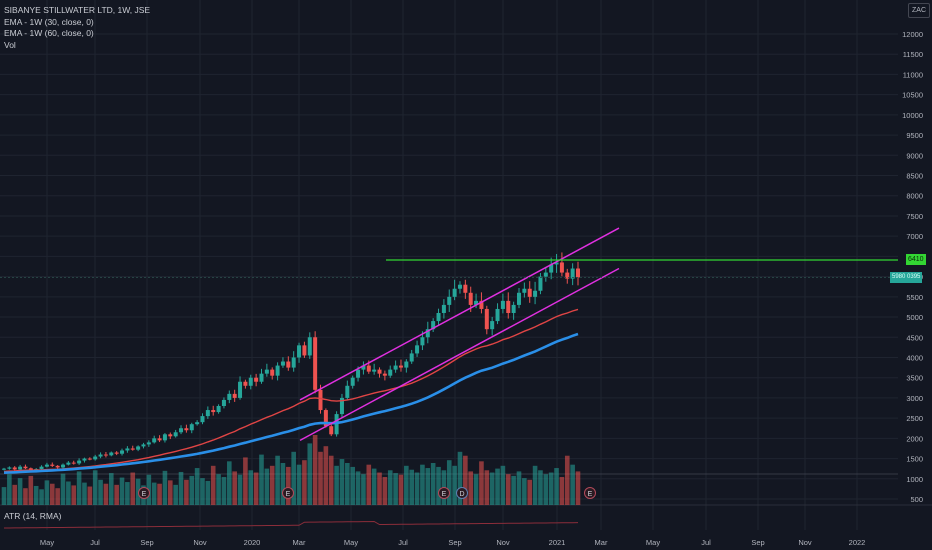 The image size is (932, 550). Describe the element at coordinates (49, 33) in the screenshot. I see `ema60-legend: EMA - 1W (60, close, 0)` at that location.